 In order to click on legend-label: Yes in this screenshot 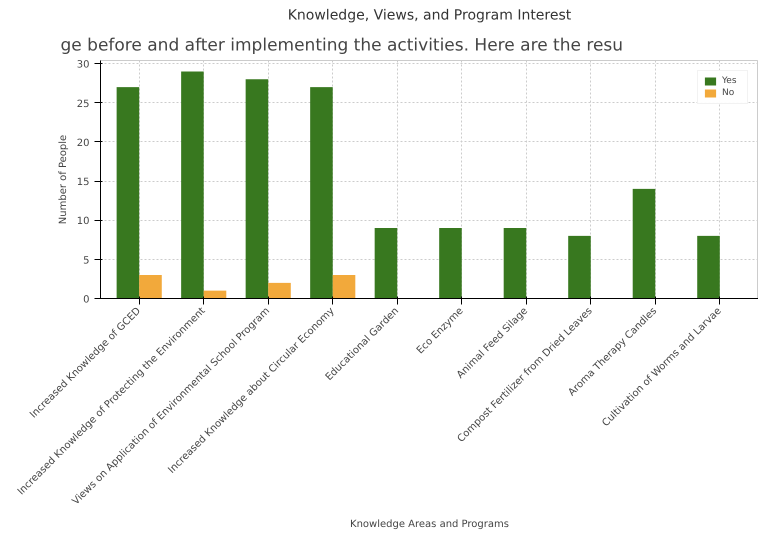, I will do `click(730, 81)`.